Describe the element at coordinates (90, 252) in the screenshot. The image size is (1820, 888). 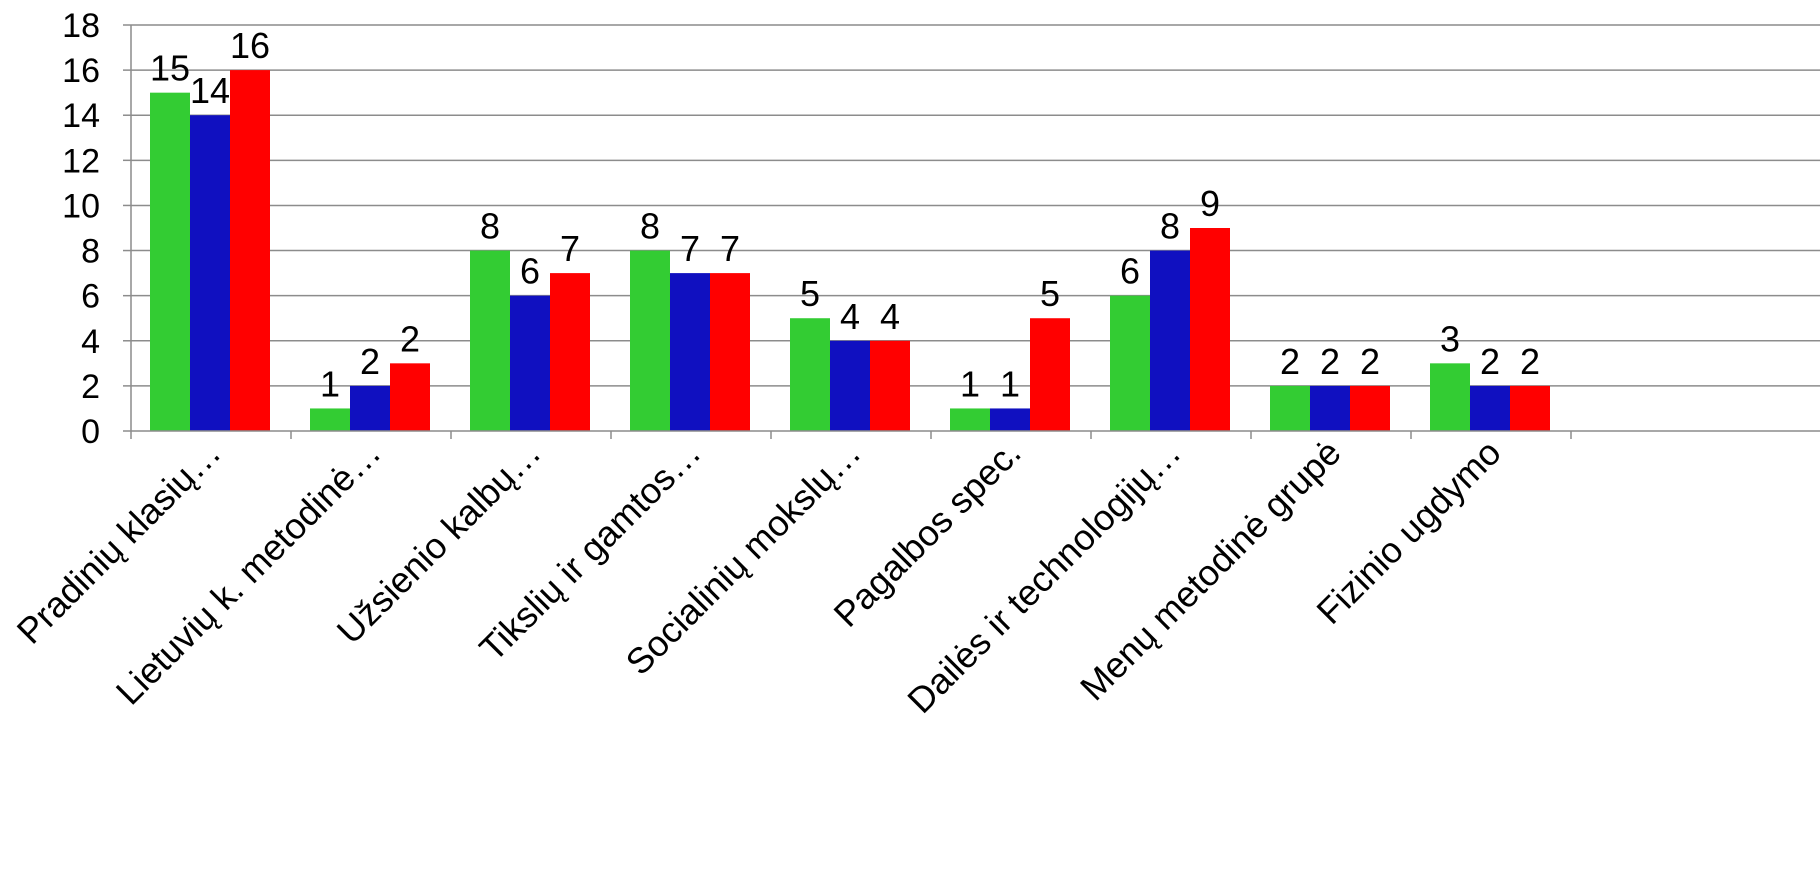
I see `y-tick-label: 8` at that location.